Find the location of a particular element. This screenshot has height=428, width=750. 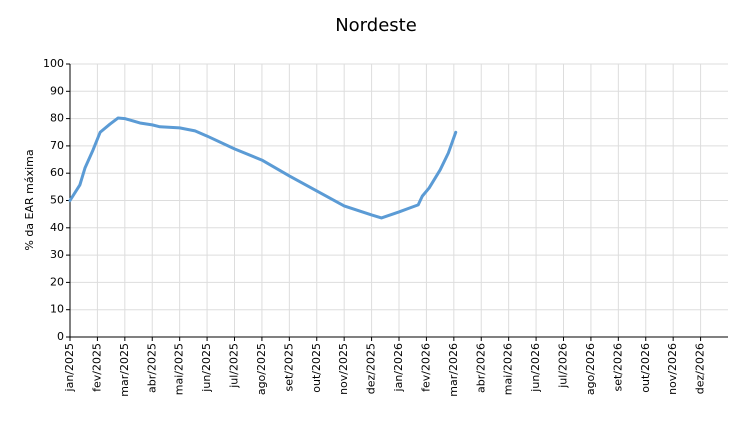

x-tick-label: mai/2025 is located at coordinates (179, 369).